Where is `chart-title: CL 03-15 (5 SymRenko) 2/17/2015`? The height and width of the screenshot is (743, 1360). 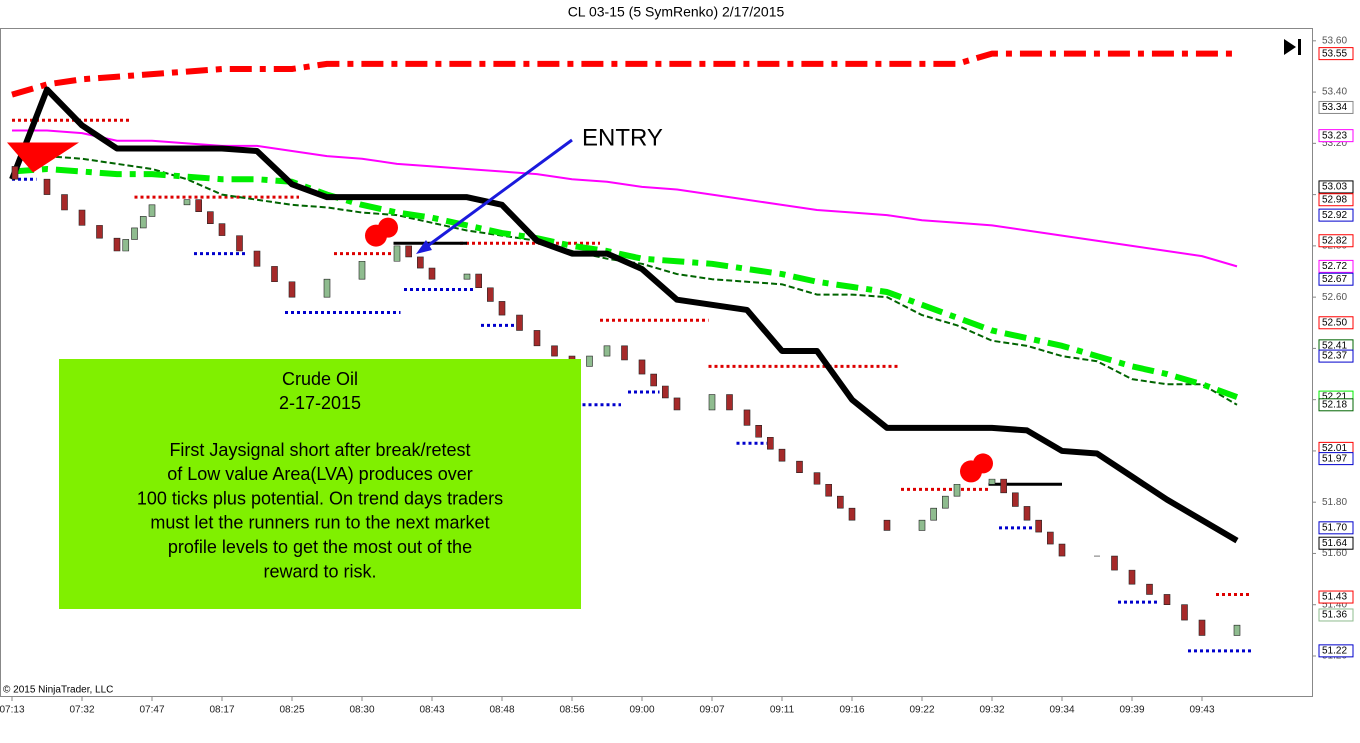 chart-title: CL 03-15 (5 SymRenko) 2/17/2015 is located at coordinates (676, 12).